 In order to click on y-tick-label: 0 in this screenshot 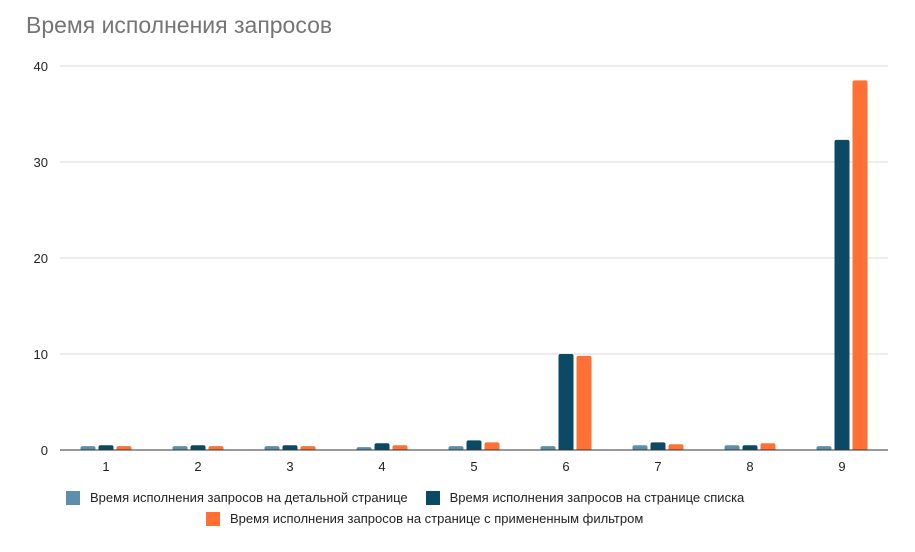, I will do `click(44, 450)`.